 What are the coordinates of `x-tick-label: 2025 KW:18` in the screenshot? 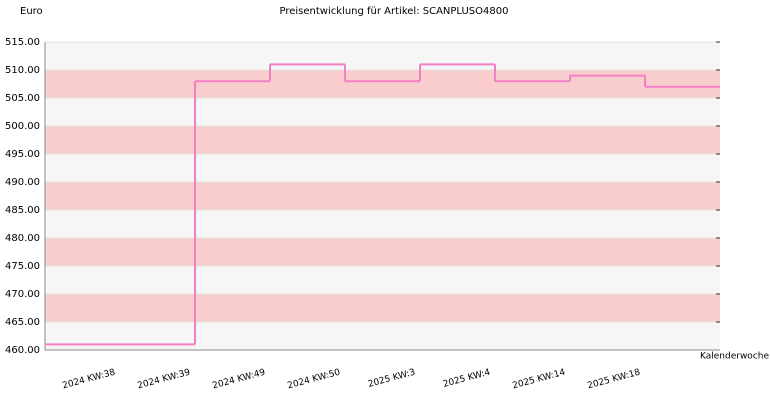 It's located at (613, 380).